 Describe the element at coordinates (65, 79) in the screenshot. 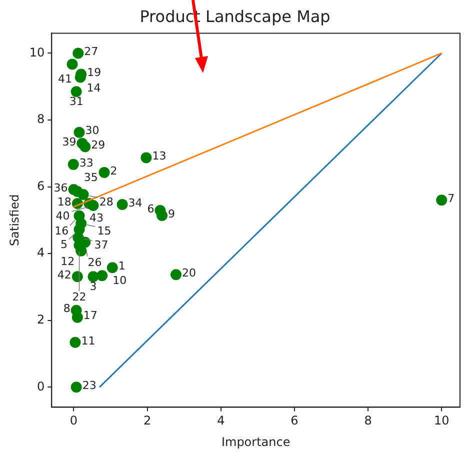

I see `annotation: 41` at that location.